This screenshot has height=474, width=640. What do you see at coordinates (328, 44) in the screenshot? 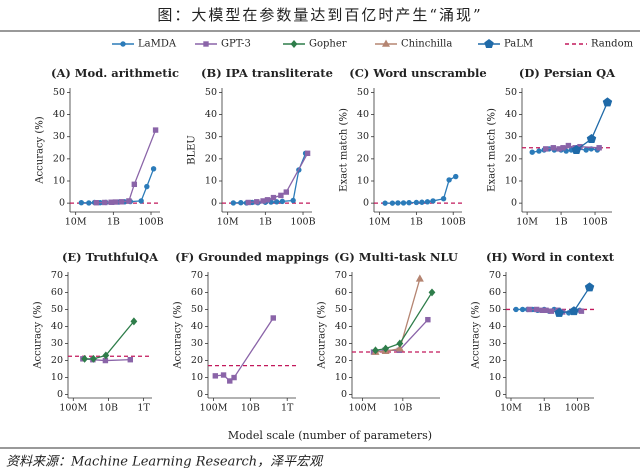
I see `legend-label: Gopher` at bounding box center [328, 44].